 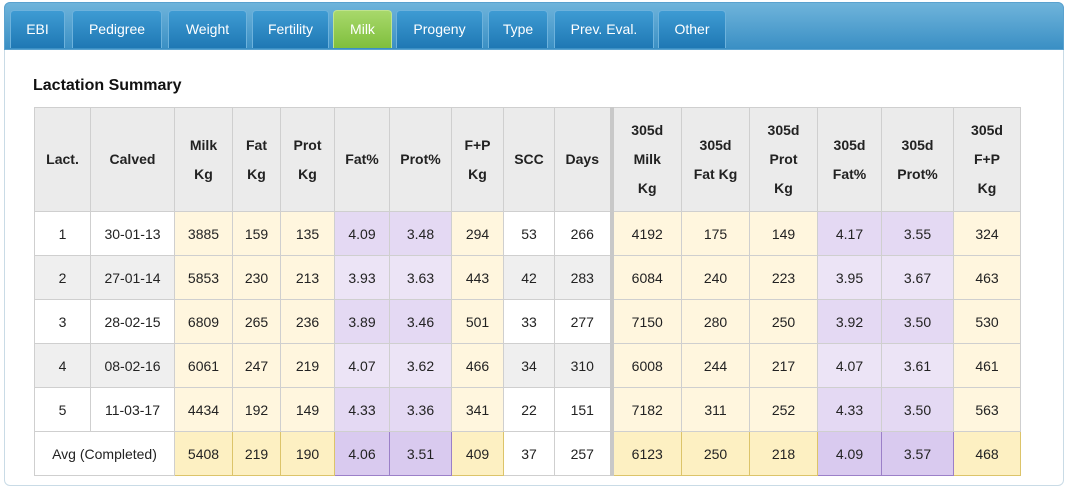 I want to click on table-cell: 08-02-16, so click(x=132, y=365).